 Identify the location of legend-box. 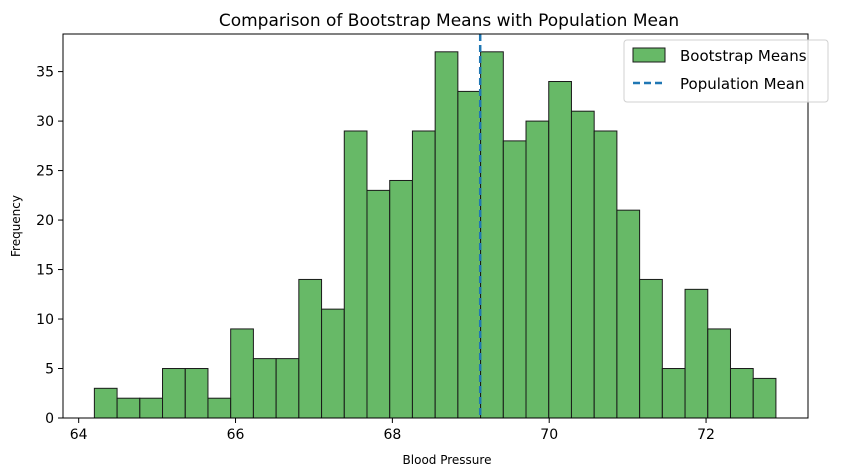
(726, 71).